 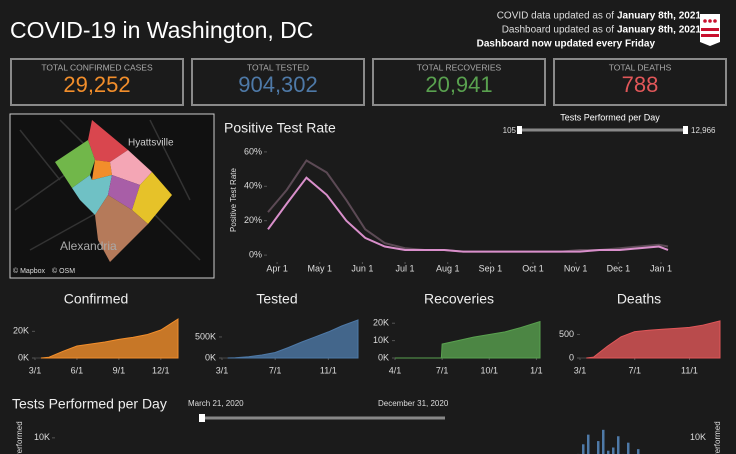 I want to click on slider-min: 105, so click(x=510, y=130).